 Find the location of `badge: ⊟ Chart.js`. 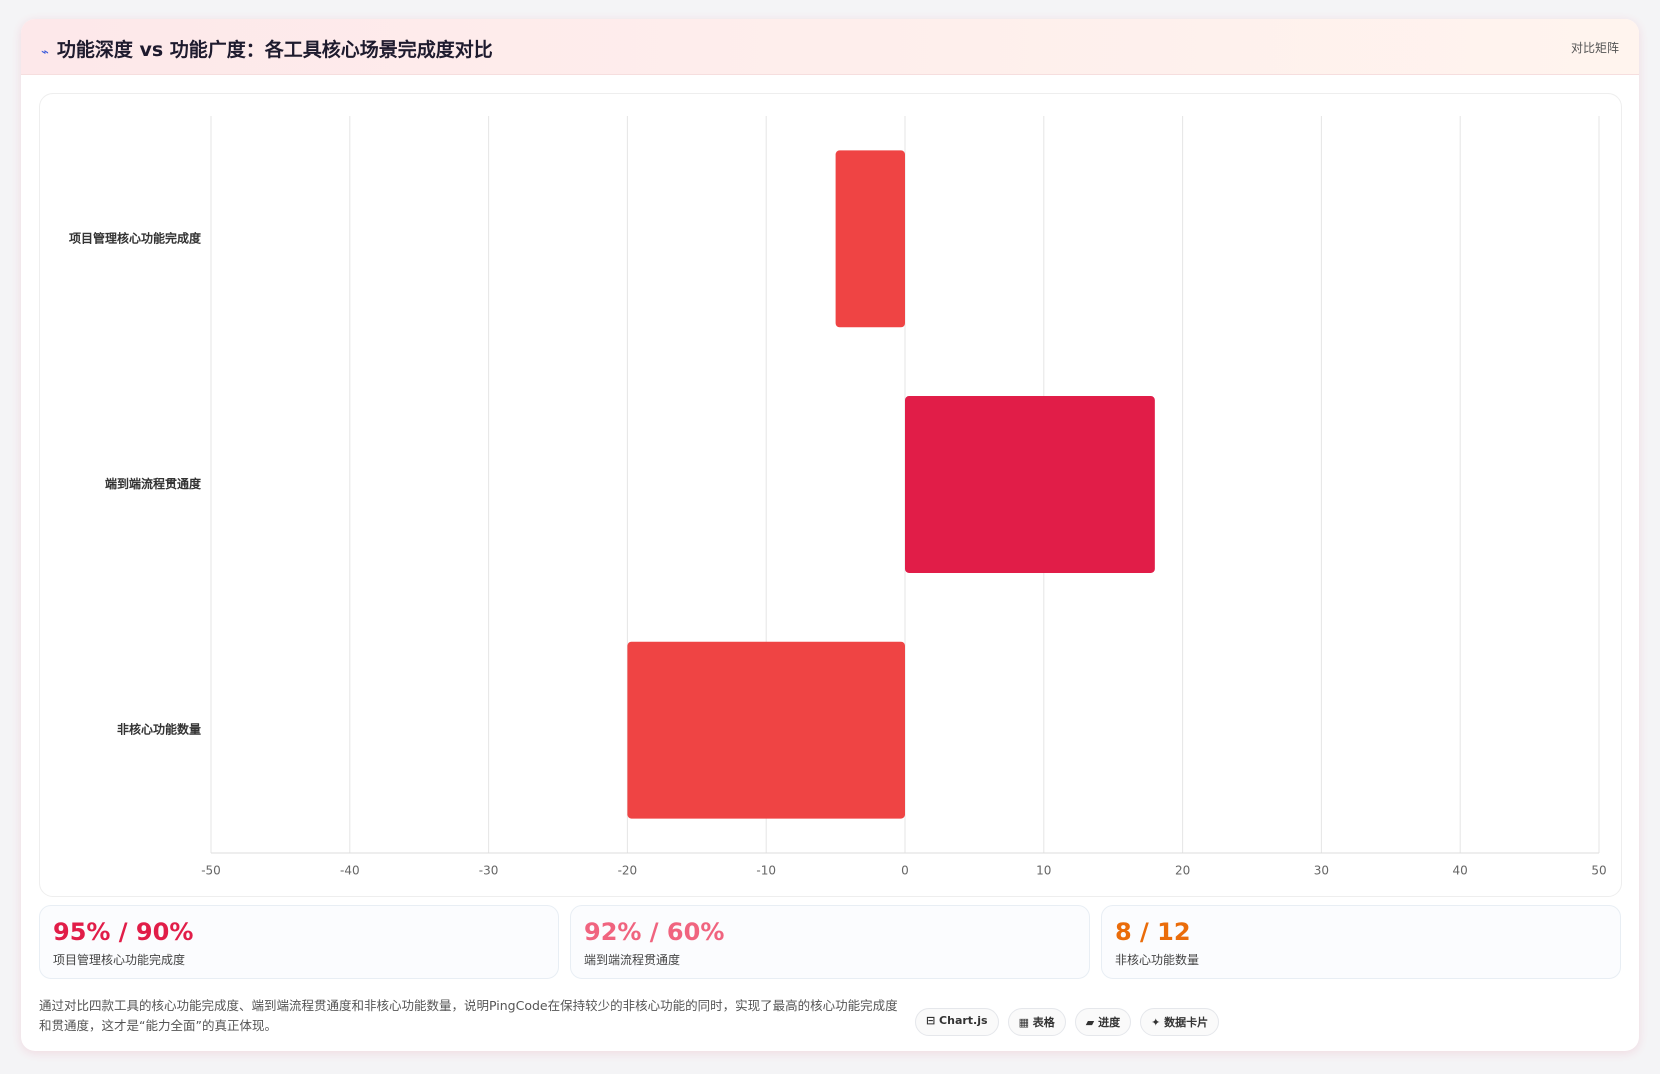

badge: ⊟ Chart.js is located at coordinates (957, 1022).